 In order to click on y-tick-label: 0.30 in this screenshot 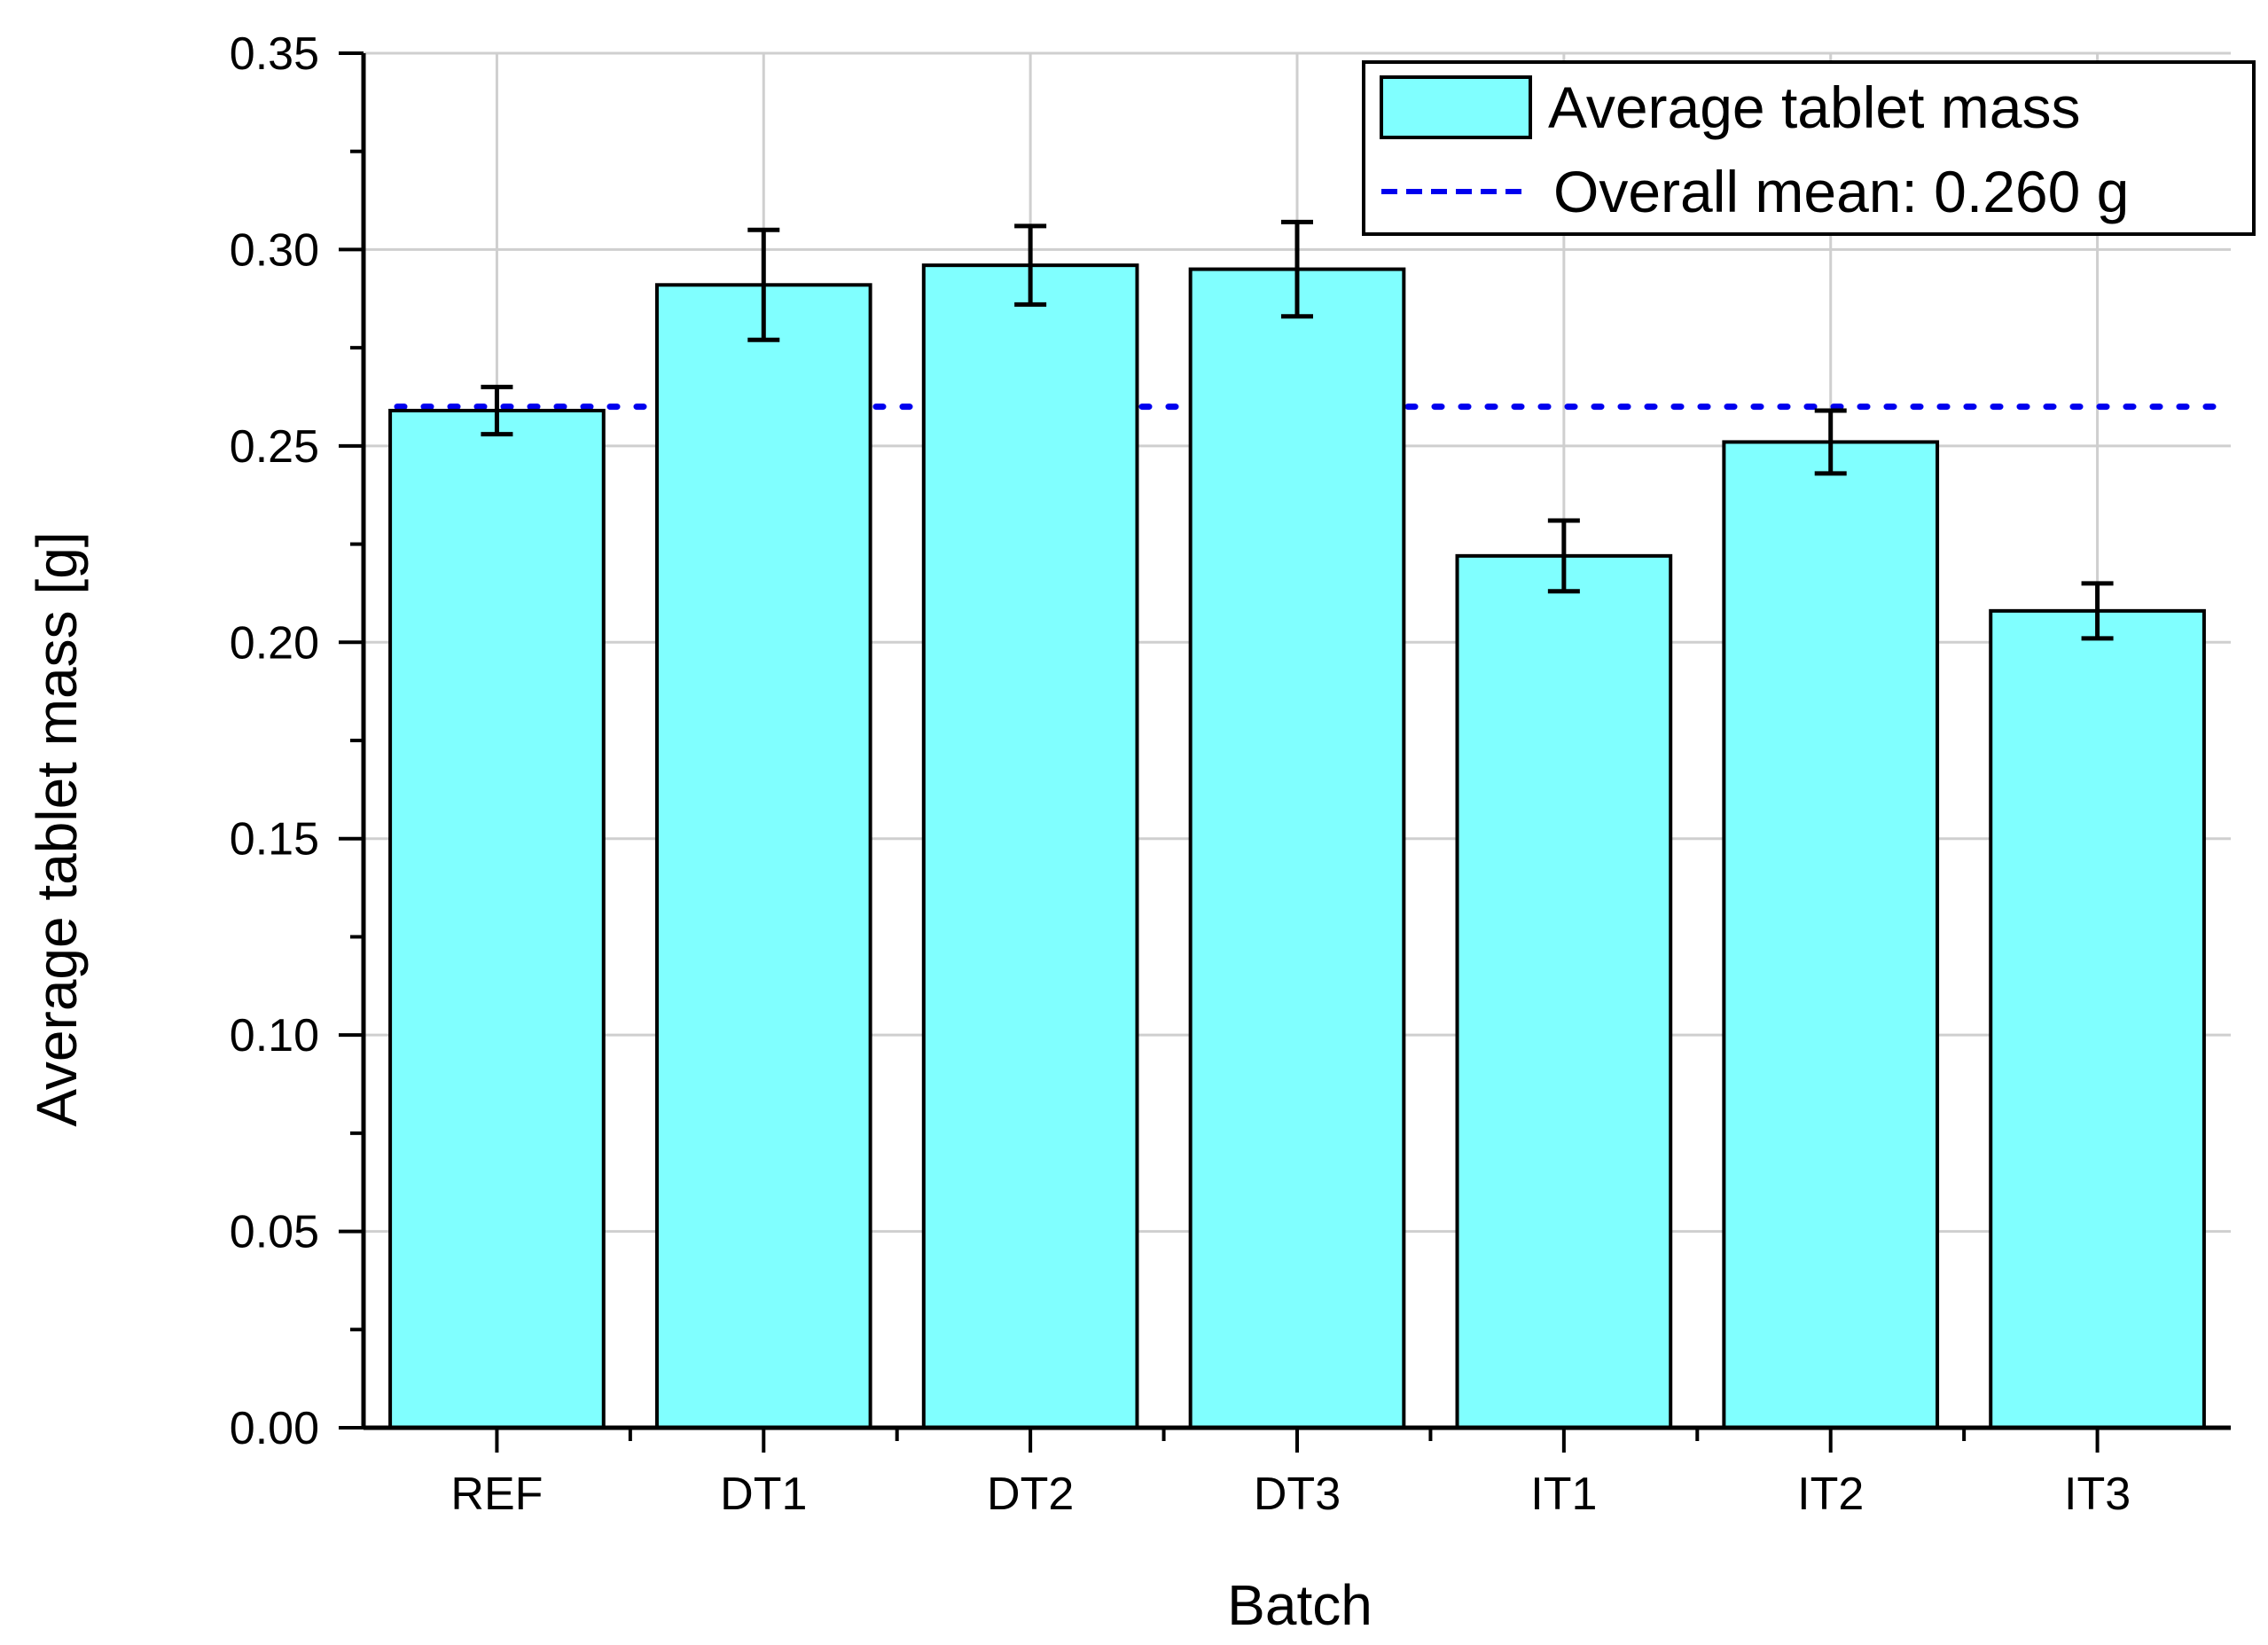, I will do `click(274, 250)`.